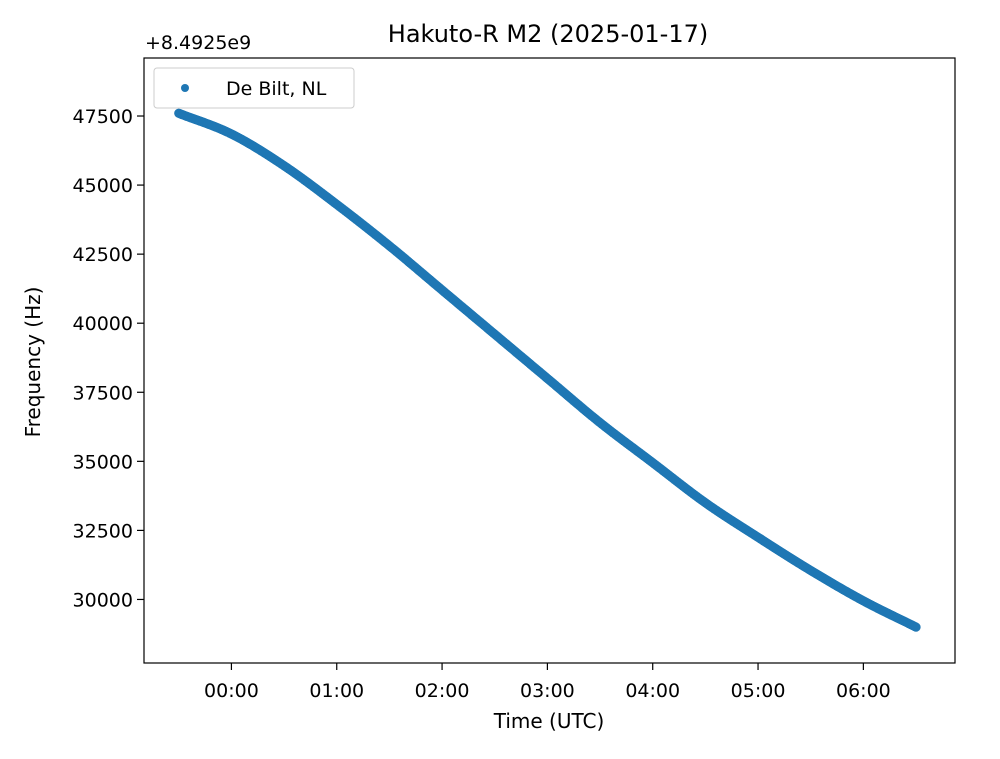 Image resolution: width=1000 pixels, height=759 pixels. Describe the element at coordinates (336, 691) in the screenshot. I see `x-tick-label: 01:00` at that location.